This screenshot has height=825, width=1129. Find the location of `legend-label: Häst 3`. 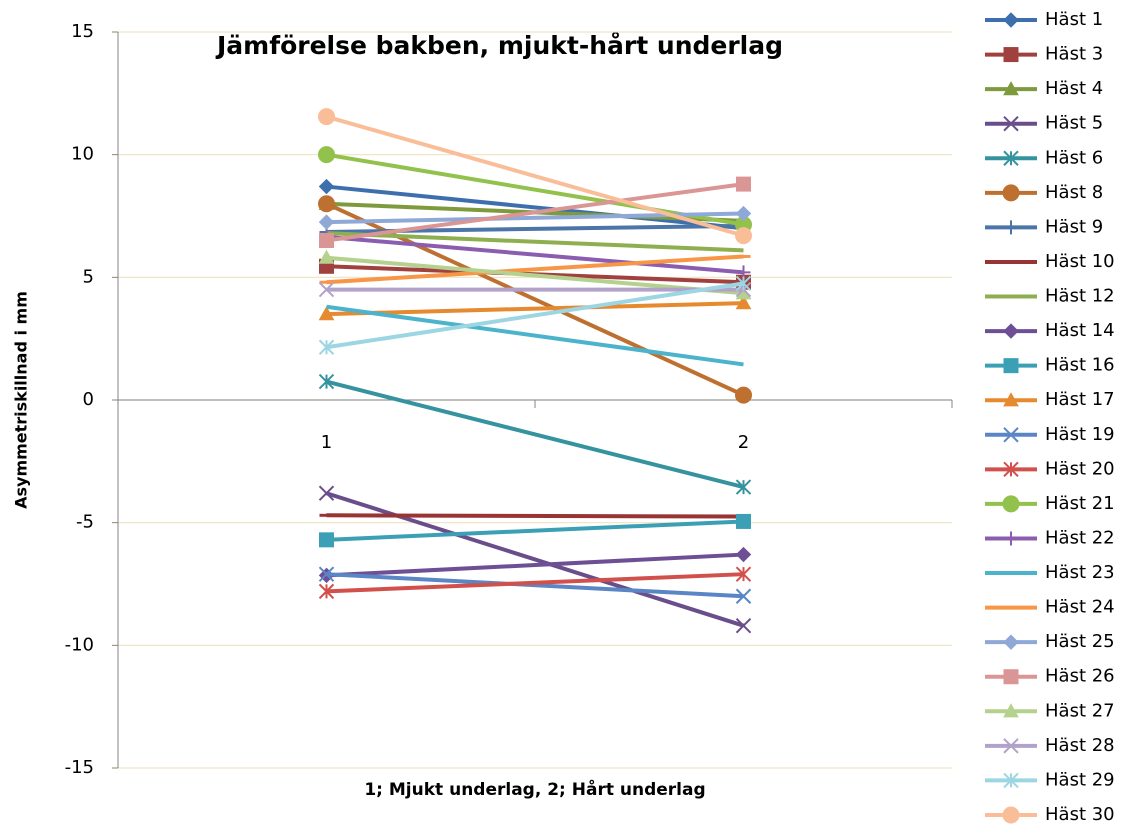

legend-label: Häst 3 is located at coordinates (1074, 54).